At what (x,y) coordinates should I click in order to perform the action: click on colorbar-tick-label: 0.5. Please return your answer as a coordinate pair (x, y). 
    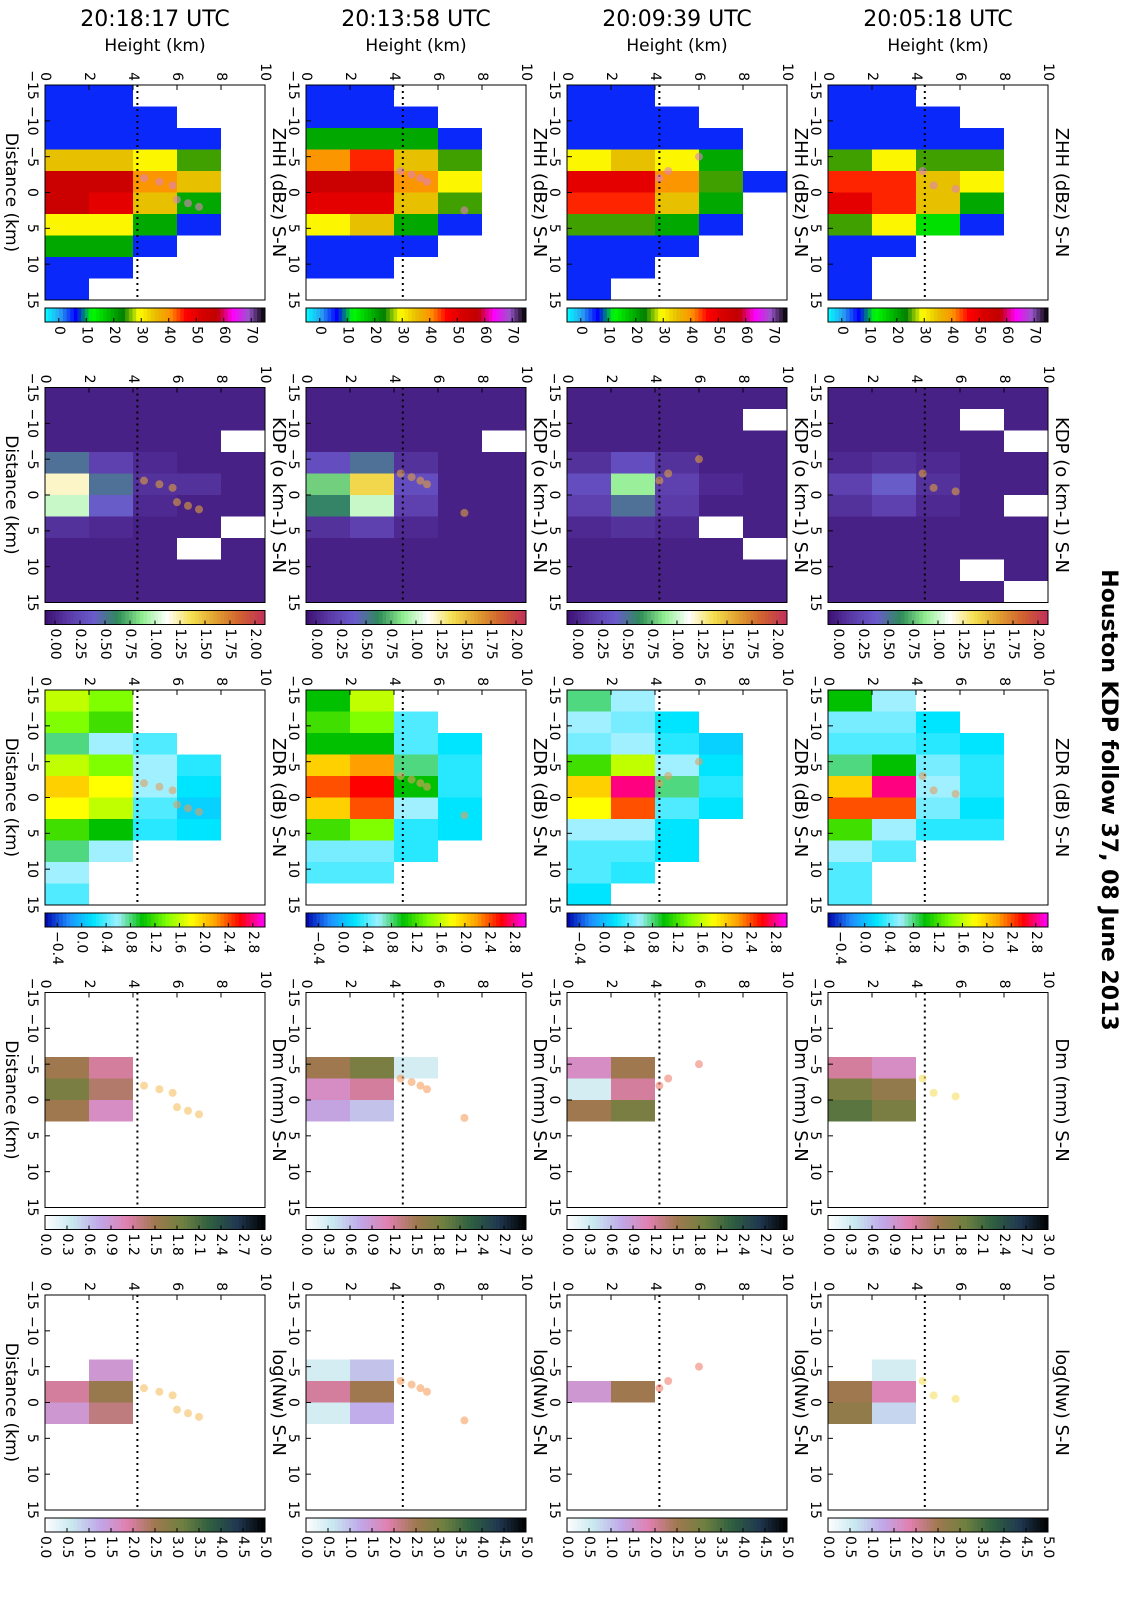
    Looking at the image, I should click on (67, 1547).